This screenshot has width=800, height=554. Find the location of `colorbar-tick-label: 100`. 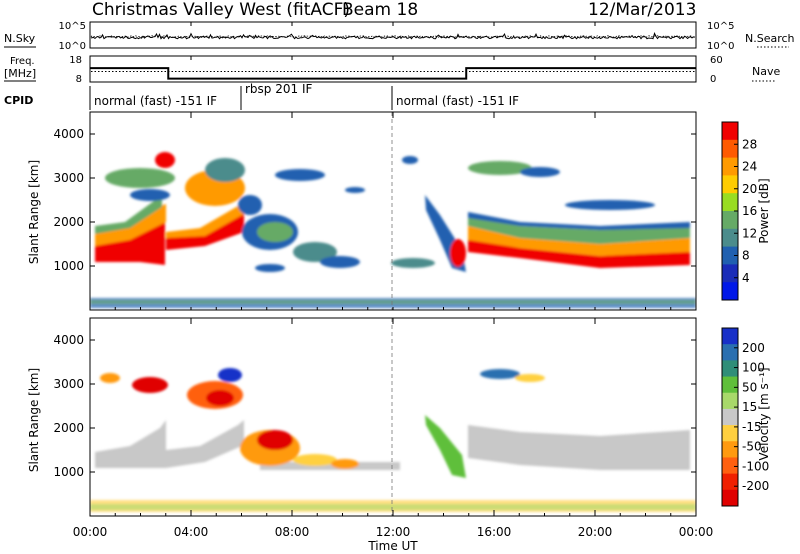

colorbar-tick-label: 100 is located at coordinates (753, 368).